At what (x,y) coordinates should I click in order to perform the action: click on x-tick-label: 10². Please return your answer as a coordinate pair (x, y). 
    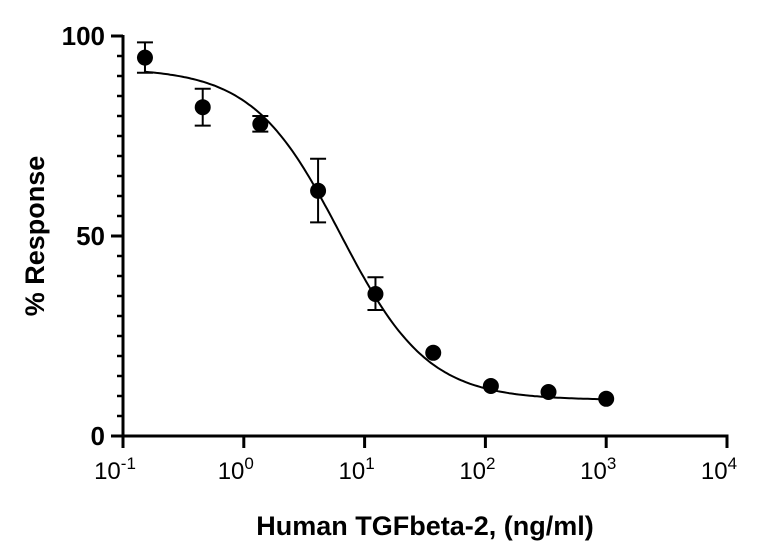
    Looking at the image, I should click on (477, 469).